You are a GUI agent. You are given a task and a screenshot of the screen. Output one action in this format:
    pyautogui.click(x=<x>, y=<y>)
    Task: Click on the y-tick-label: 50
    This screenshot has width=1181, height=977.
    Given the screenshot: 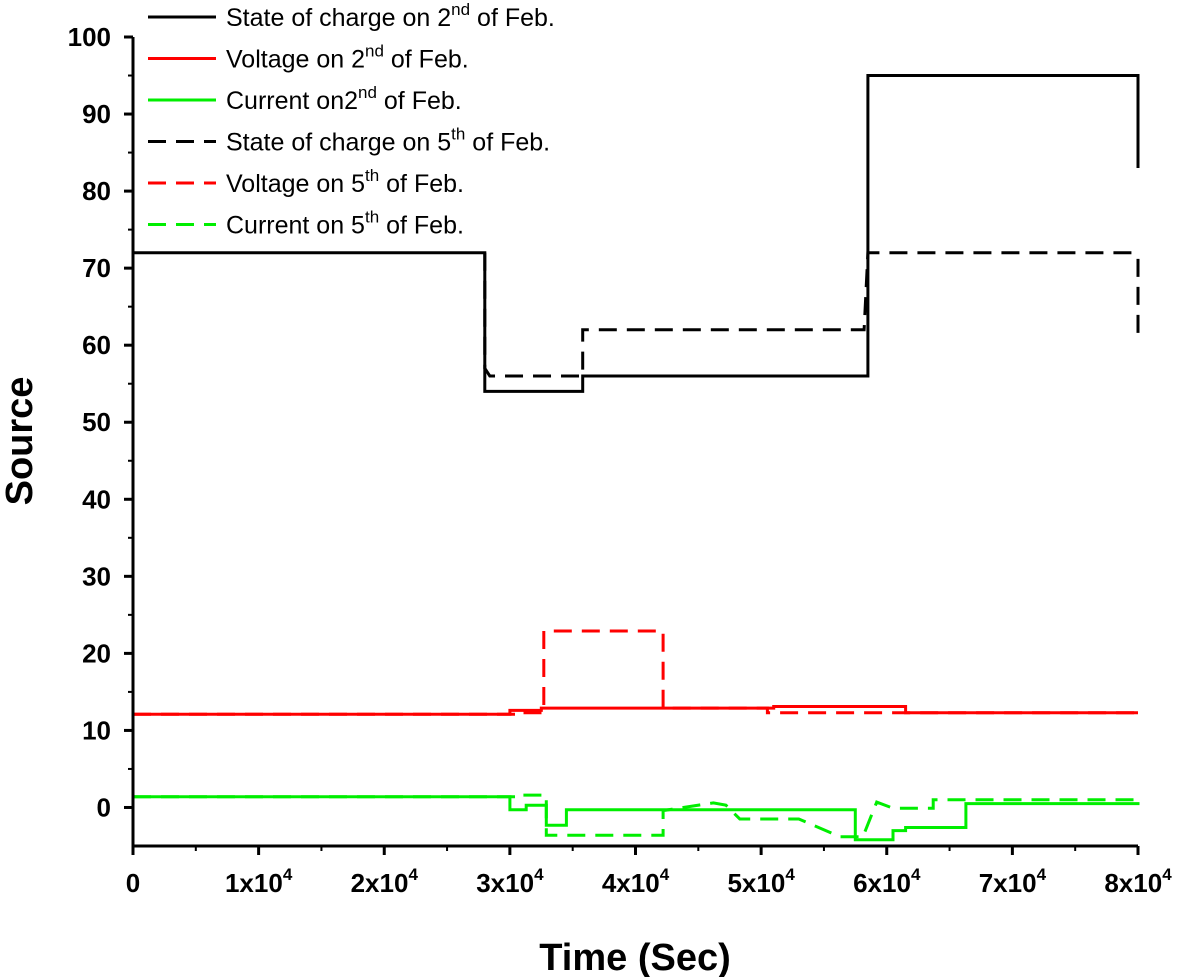 What is the action you would take?
    pyautogui.click(x=96, y=422)
    